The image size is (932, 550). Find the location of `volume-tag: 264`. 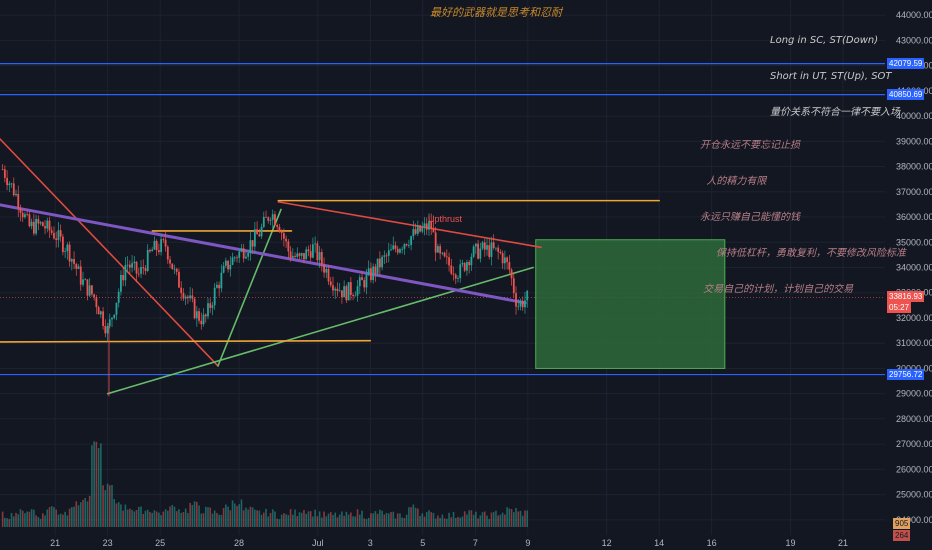

volume-tag: 264 is located at coordinates (902, 535).